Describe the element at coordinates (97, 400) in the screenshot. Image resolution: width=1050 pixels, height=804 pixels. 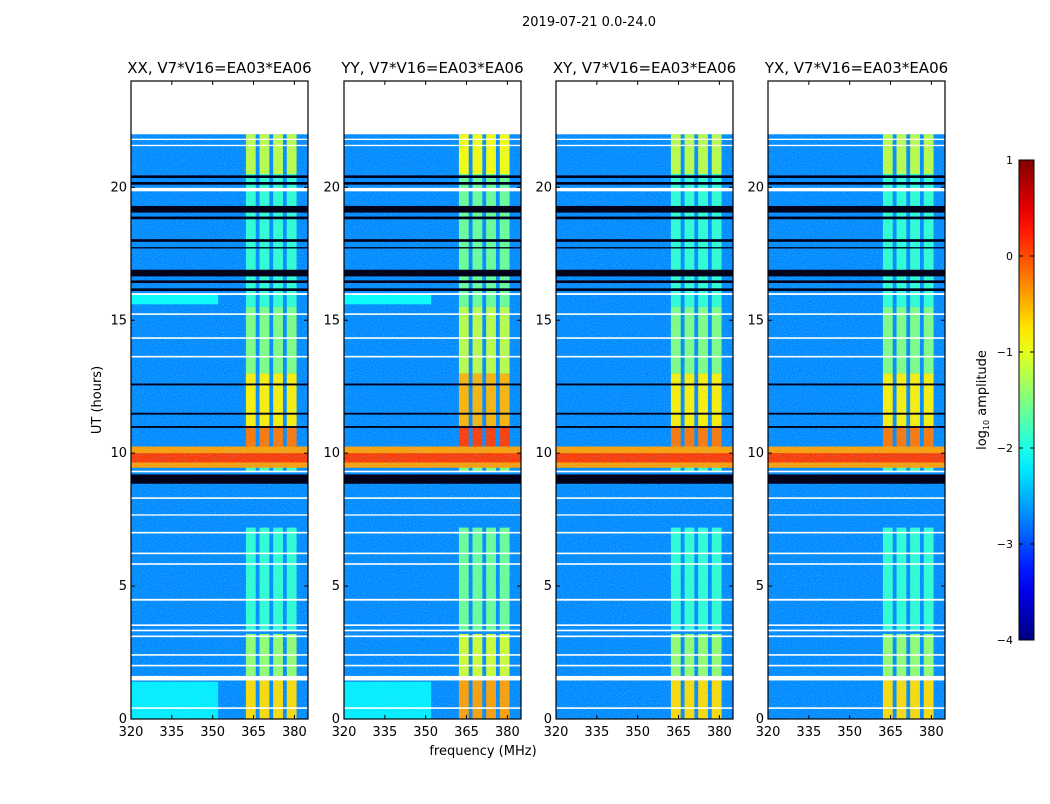
I see `y-axis-label: UT (hours)` at that location.